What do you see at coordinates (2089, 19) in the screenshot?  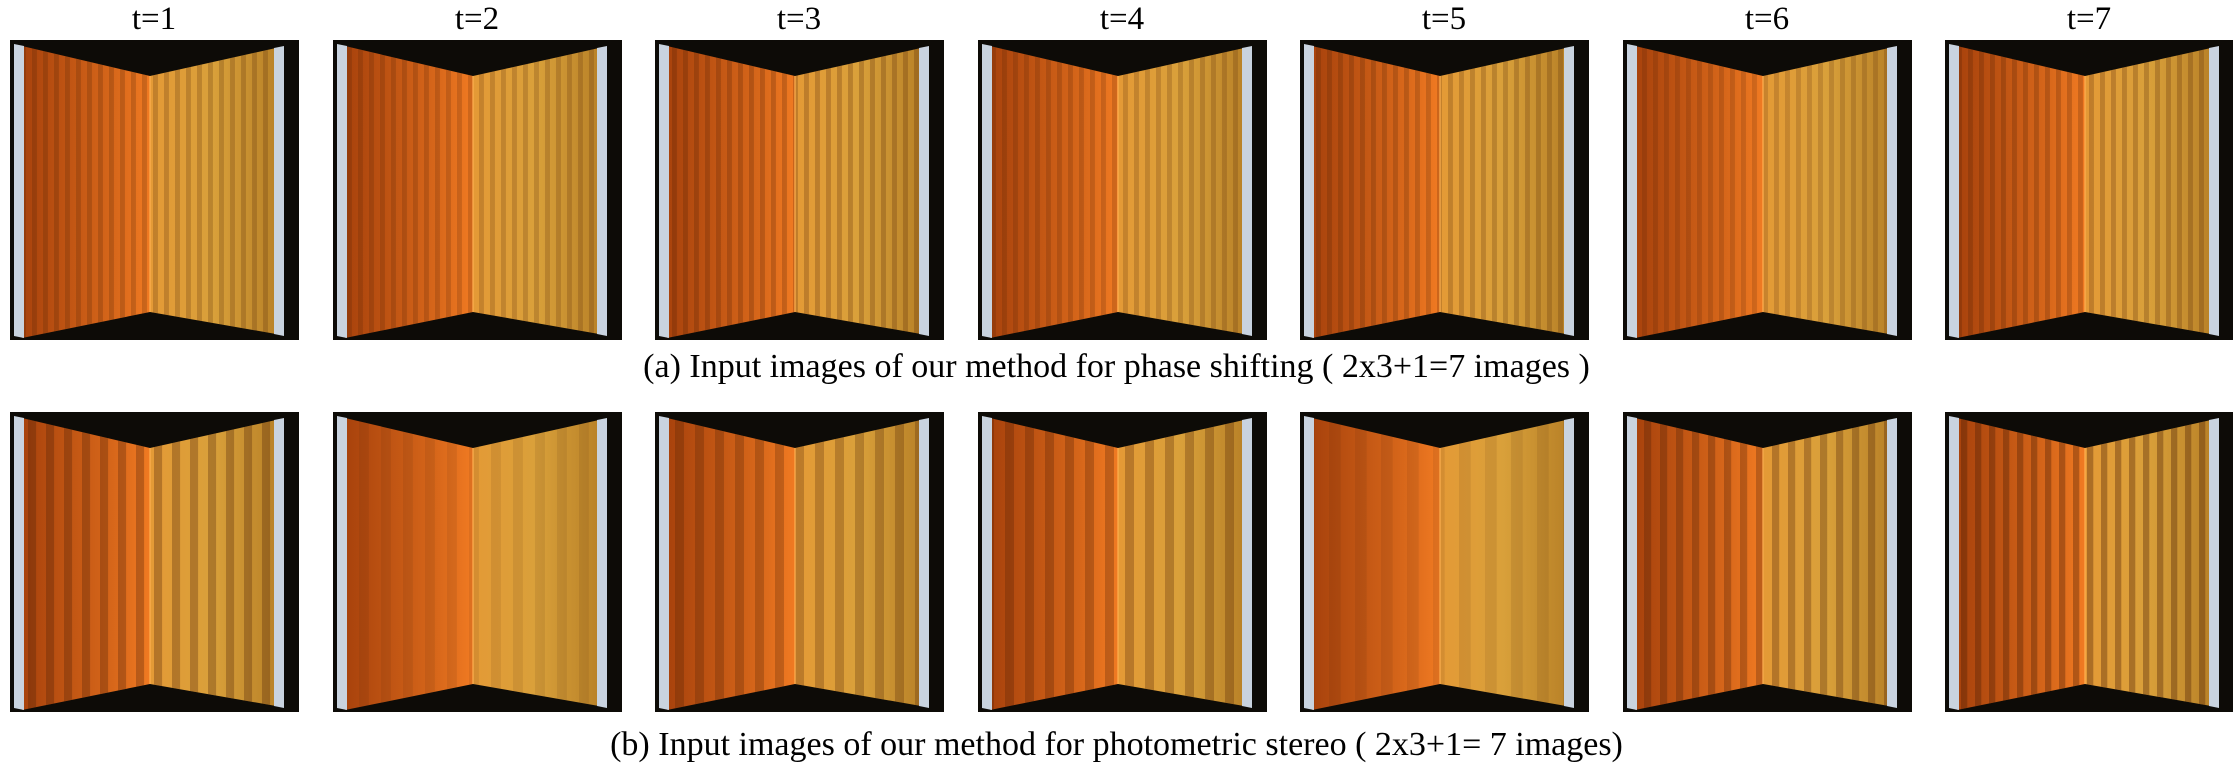 I see `column-label-t7: t=7` at bounding box center [2089, 19].